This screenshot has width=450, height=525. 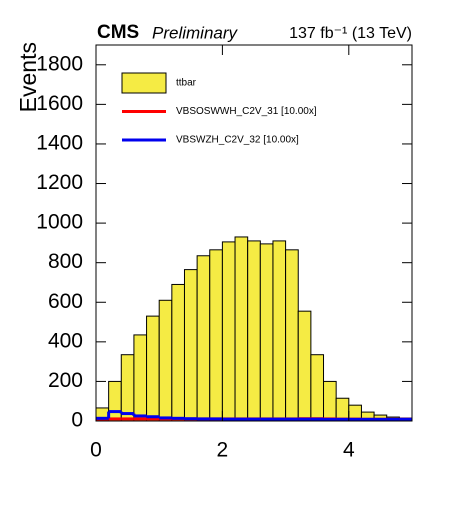 I want to click on legend-label: VBSOSWWH_C2V_31 [10.00x], so click(x=246, y=111).